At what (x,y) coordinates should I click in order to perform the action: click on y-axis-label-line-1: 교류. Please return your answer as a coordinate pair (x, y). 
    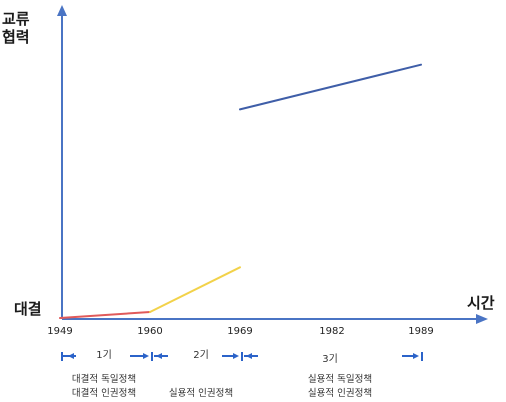
    Looking at the image, I should click on (16, 19).